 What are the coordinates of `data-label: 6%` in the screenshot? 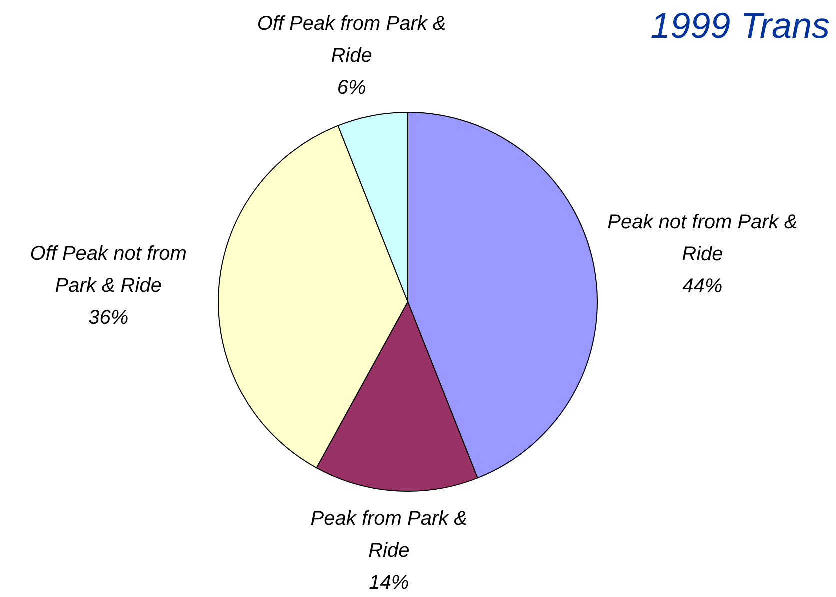 It's located at (351, 87).